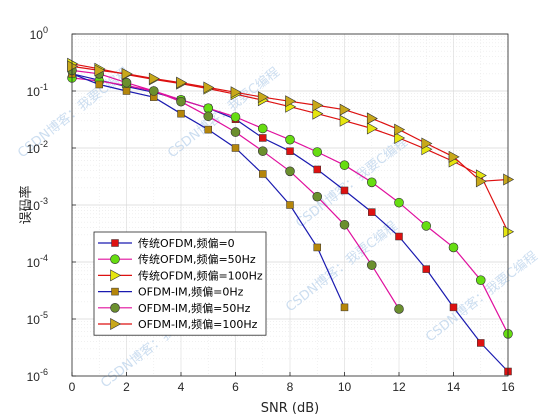 The image size is (560, 420). Describe the element at coordinates (454, 387) in the screenshot. I see `x-tick-label: 14` at that location.